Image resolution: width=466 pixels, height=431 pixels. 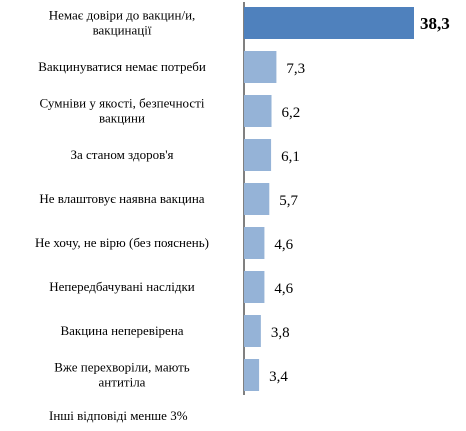 I want to click on category-label-line: вакцинації, so click(x=122, y=30).